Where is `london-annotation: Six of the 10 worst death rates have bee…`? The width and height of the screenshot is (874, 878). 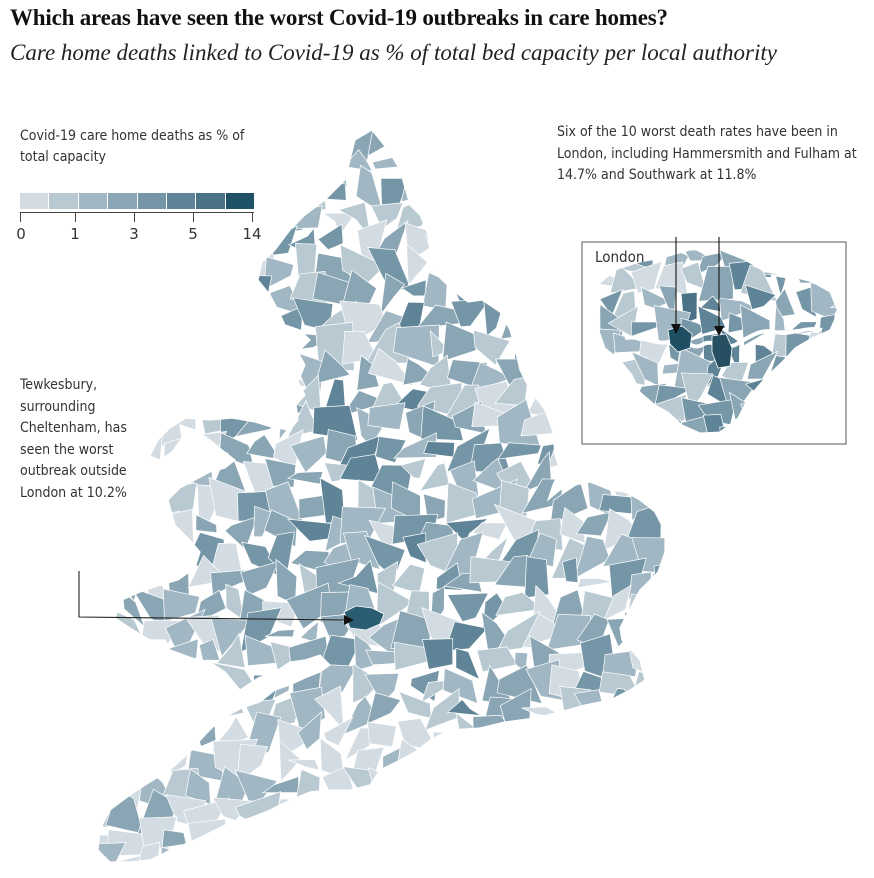 london-annotation: Six of the 10 worst death rates have bee… is located at coordinates (707, 153).